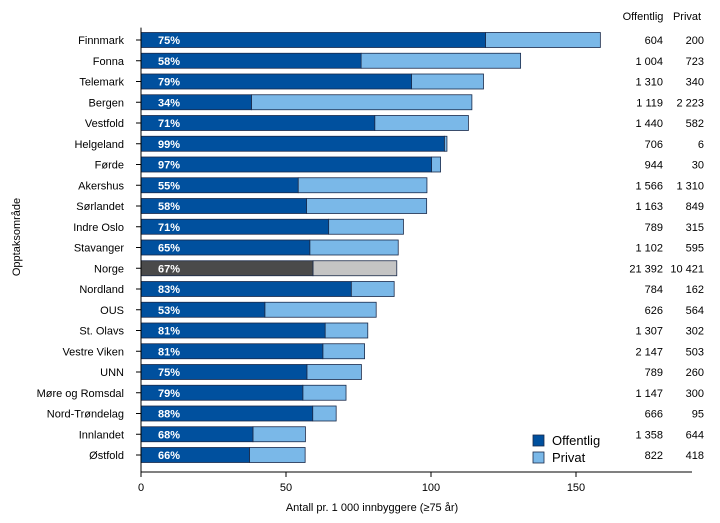  I want to click on bar-row: Akershus 55% 1 566 1 310, so click(391, 185).